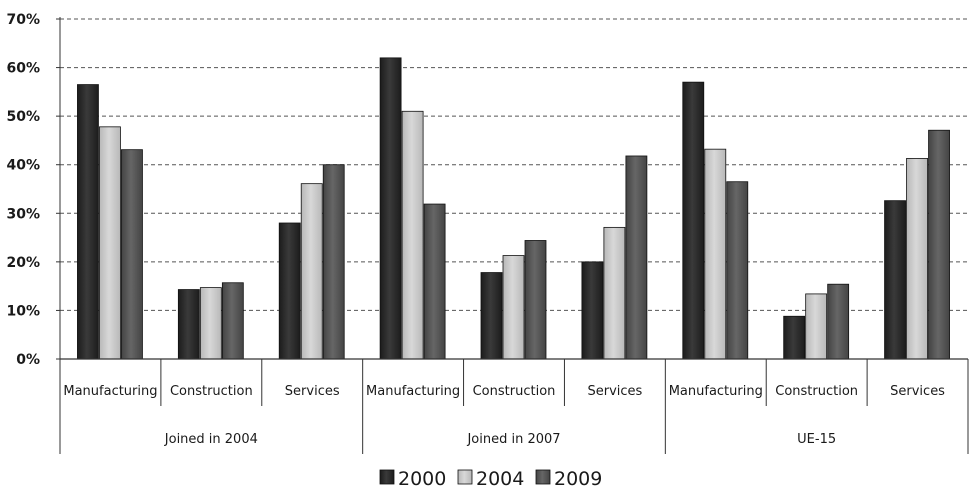  I want to click on legend: 2000 2004 2009, so click(490, 479).